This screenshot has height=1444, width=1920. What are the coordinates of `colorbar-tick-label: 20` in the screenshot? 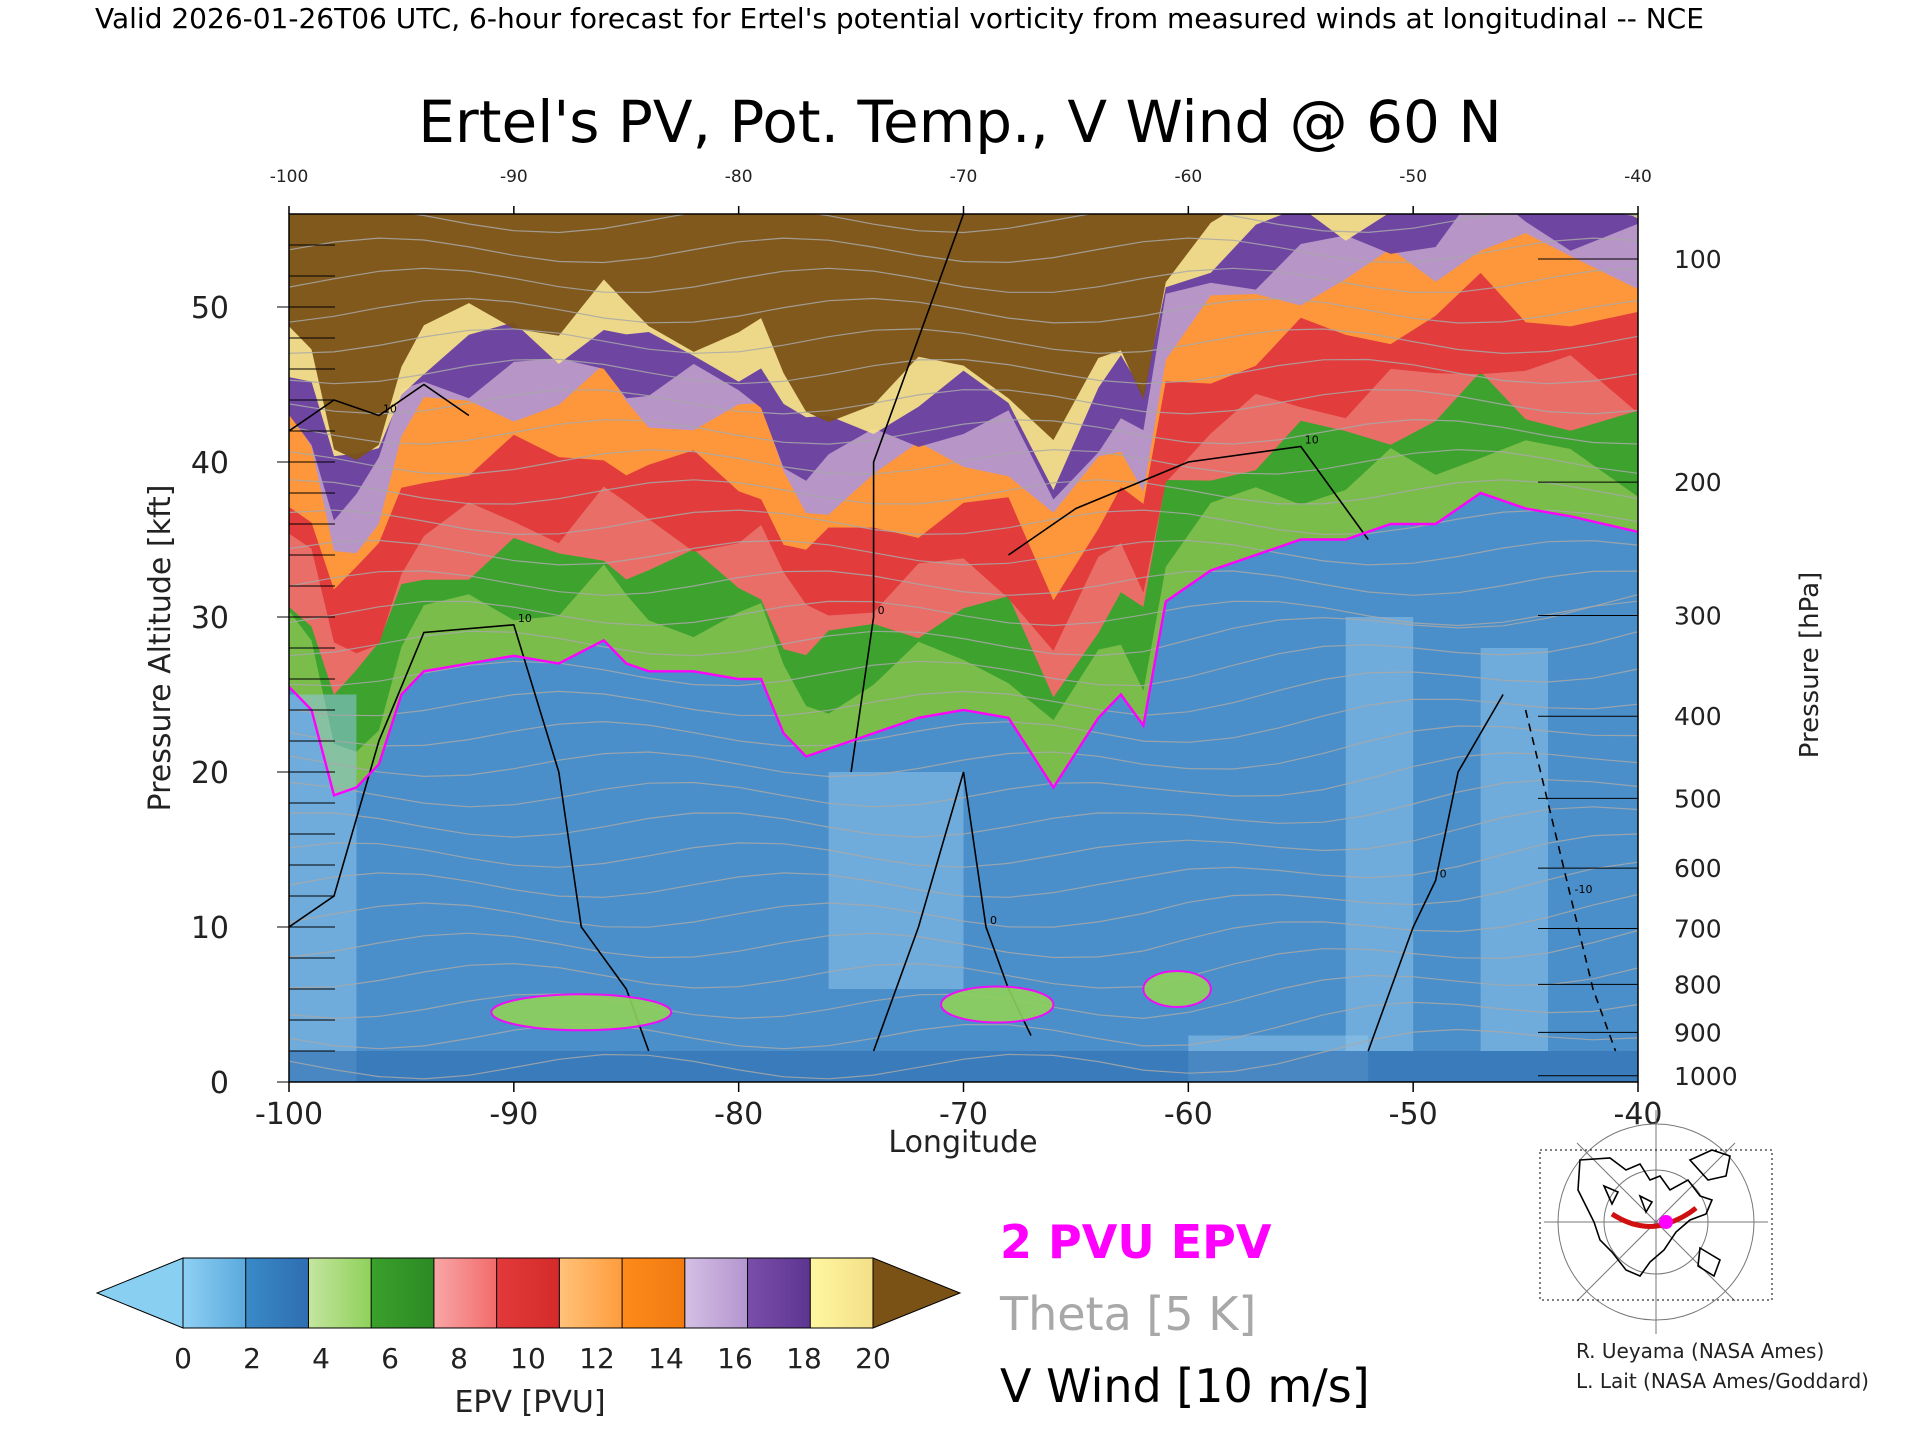 It's located at (873, 1358).